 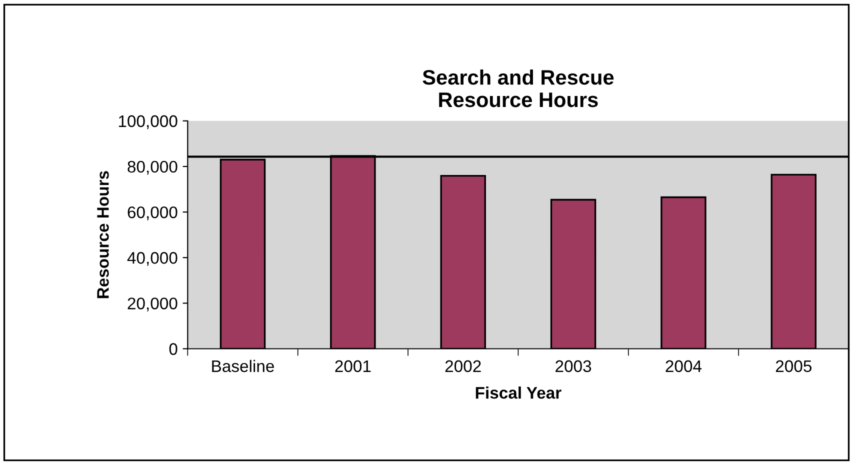 I want to click on y-tick-label: 40,000, so click(x=152, y=259).